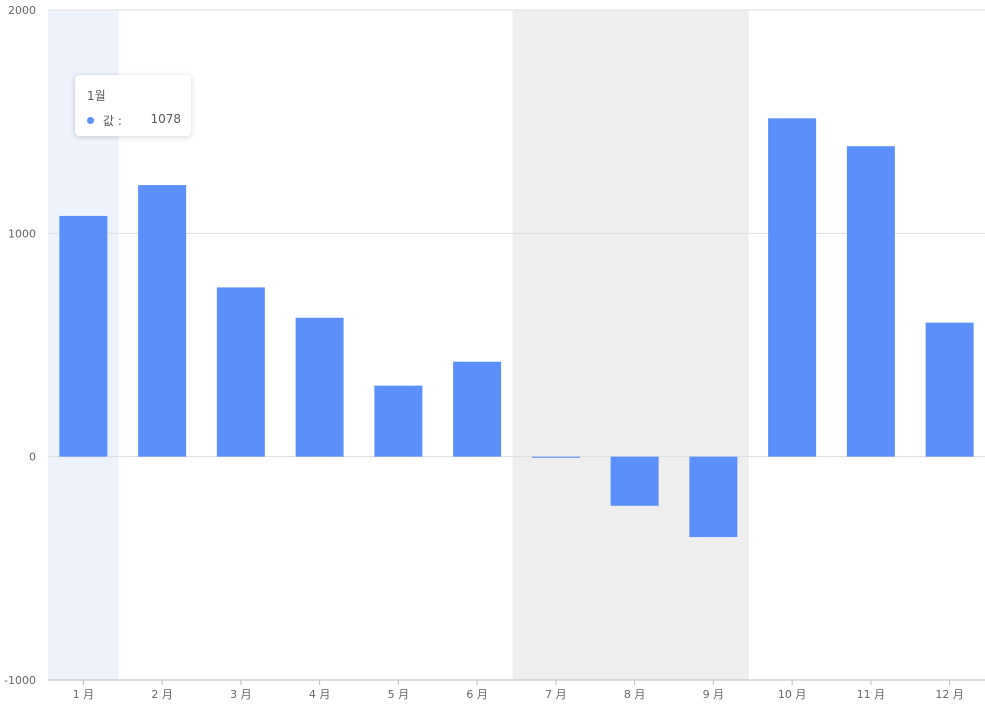 The image size is (985, 704). Describe the element at coordinates (714, 694) in the screenshot. I see `x-tick-label: 9 月` at that location.